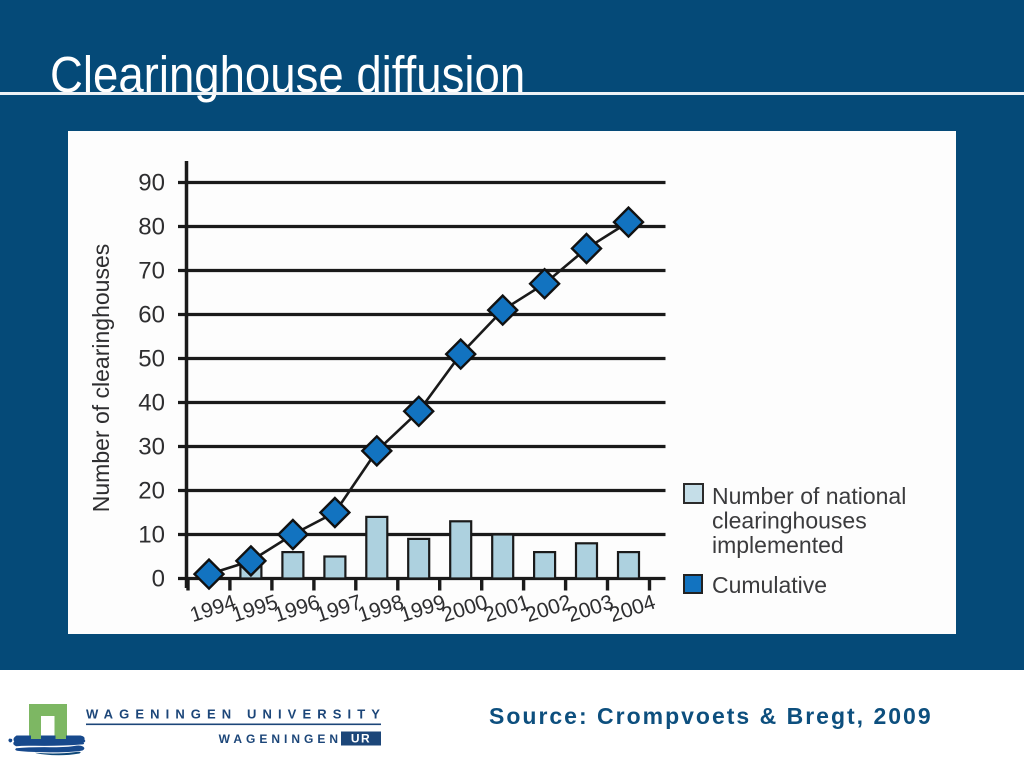 This screenshot has height=768, width=1024. I want to click on svg-text: Number of national, so click(809, 496).